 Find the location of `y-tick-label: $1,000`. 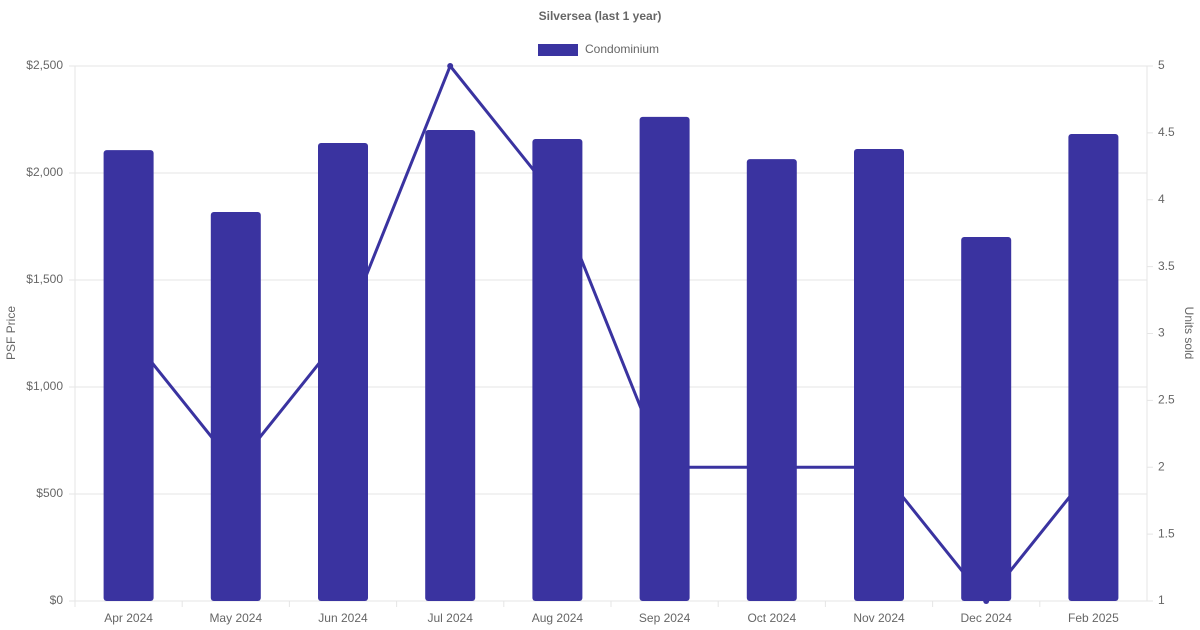

y-tick-label: $1,000 is located at coordinates (44, 386).